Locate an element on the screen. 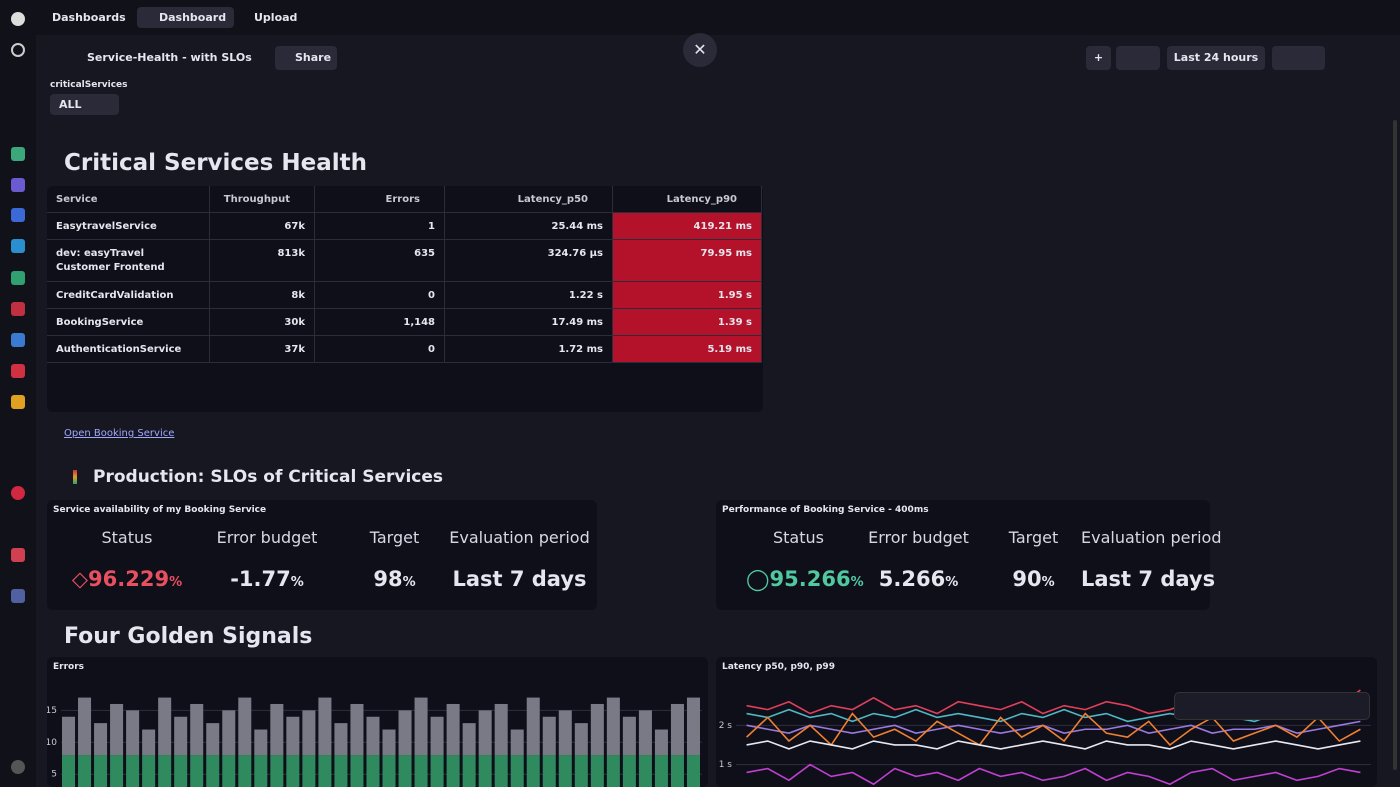 This screenshot has height=787, width=1400. table-cell: dev: easyTravel Customer Frontend is located at coordinates (128, 261).